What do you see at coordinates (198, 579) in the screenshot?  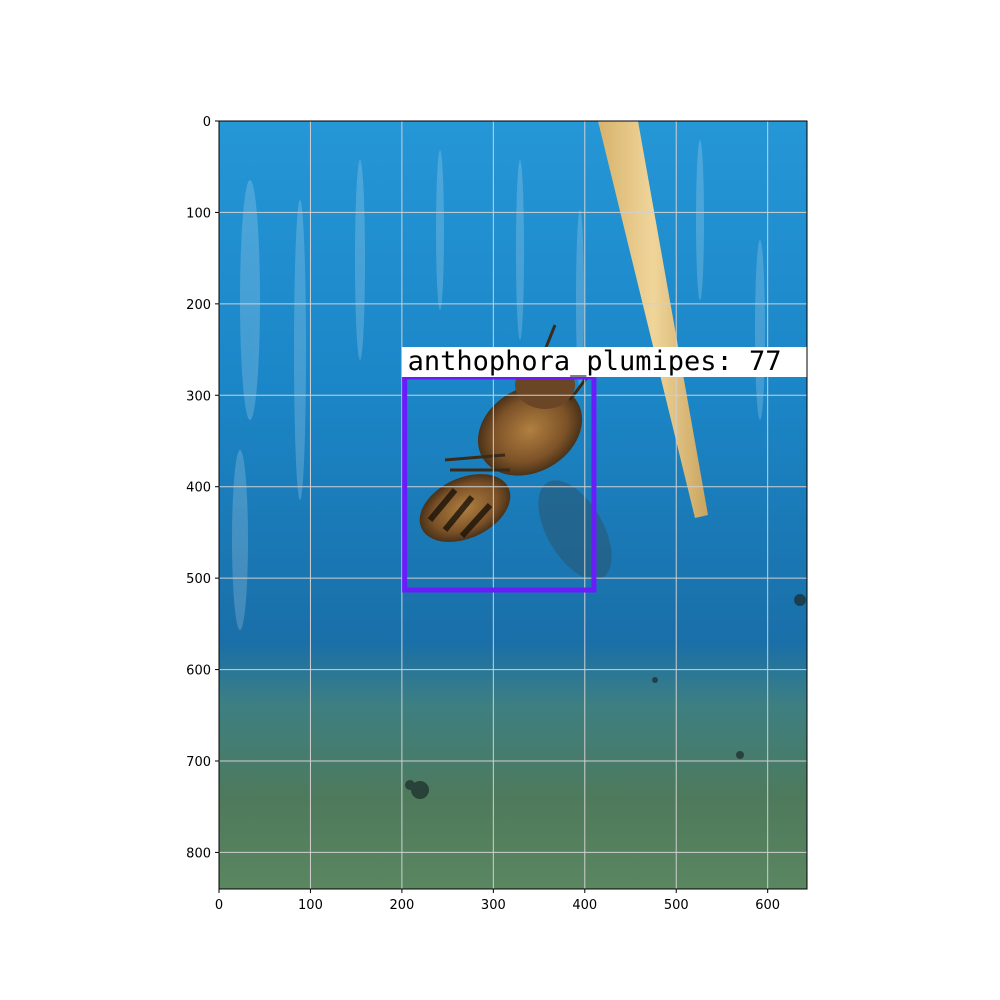 I see `y-tick-label: 500` at bounding box center [198, 579].